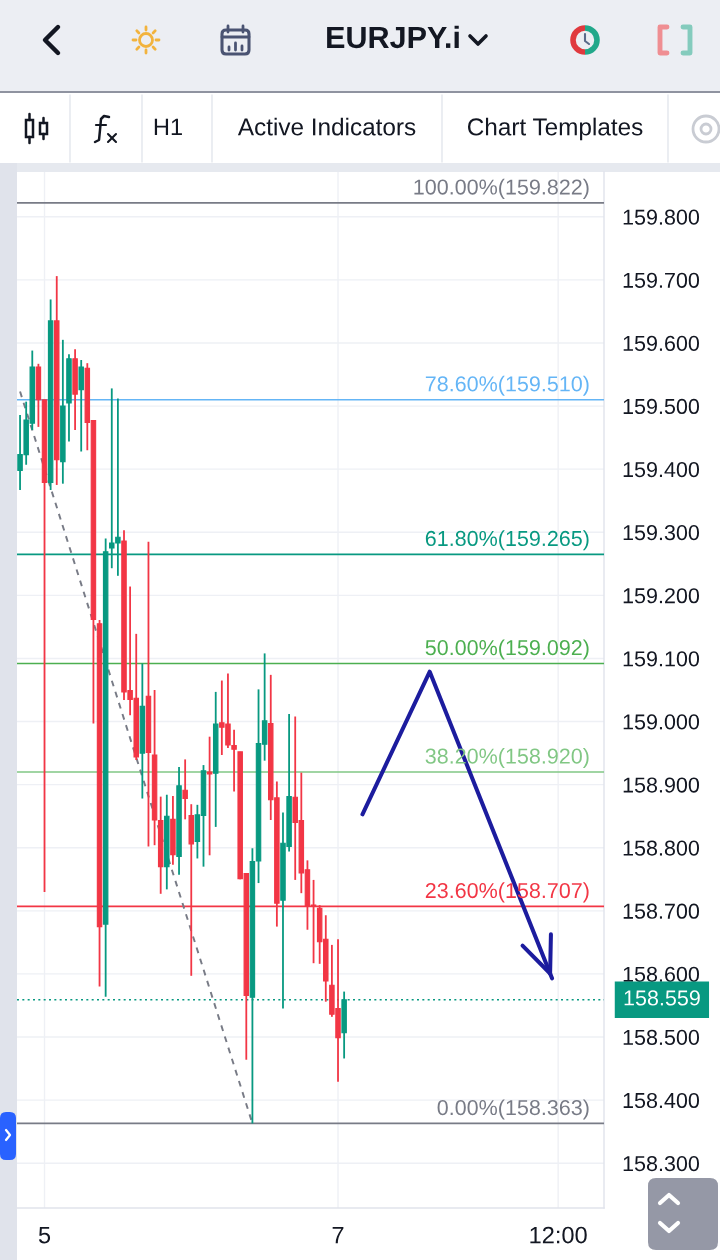  Describe the element at coordinates (393, 37) in the screenshot. I see `chart-title: EURJPY.i` at that location.